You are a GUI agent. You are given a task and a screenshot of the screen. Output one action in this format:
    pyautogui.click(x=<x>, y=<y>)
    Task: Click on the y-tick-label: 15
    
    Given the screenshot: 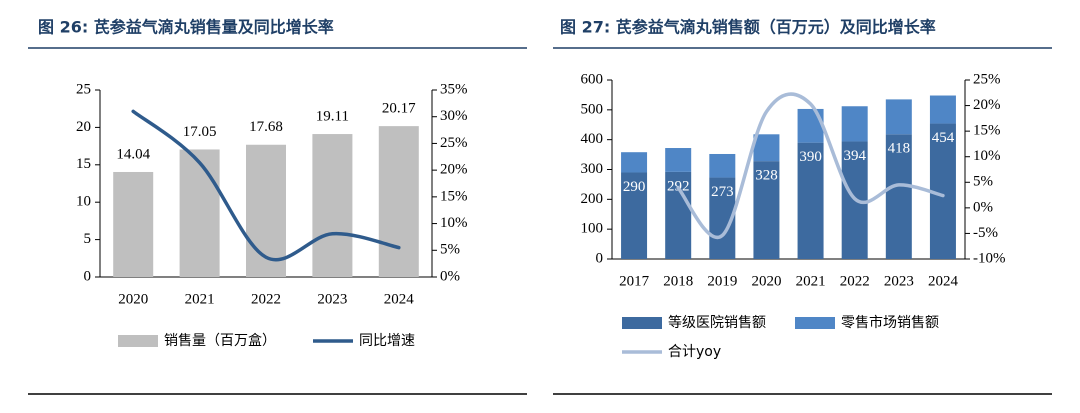 What is the action you would take?
    pyautogui.click(x=83, y=164)
    